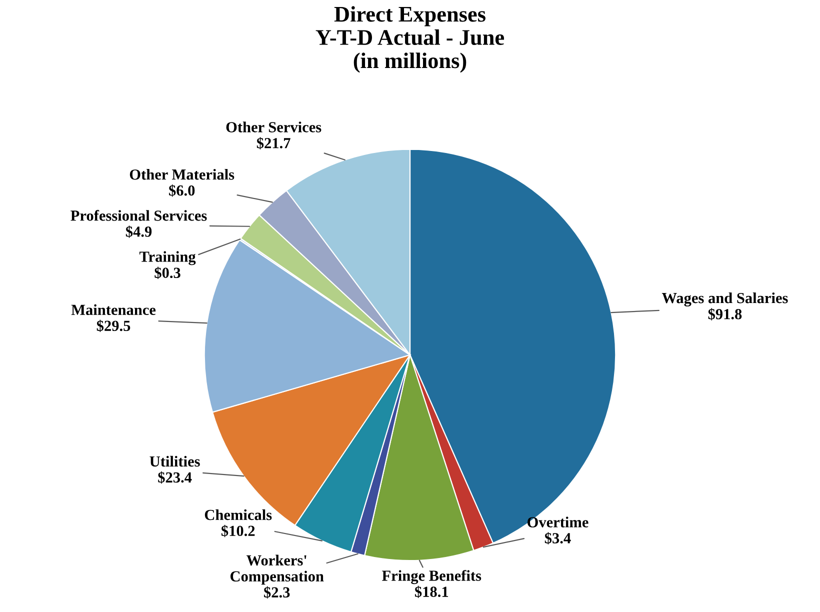 The image size is (820, 612). Describe the element at coordinates (113, 310) in the screenshot. I see `slice-label: Maintenance` at that location.